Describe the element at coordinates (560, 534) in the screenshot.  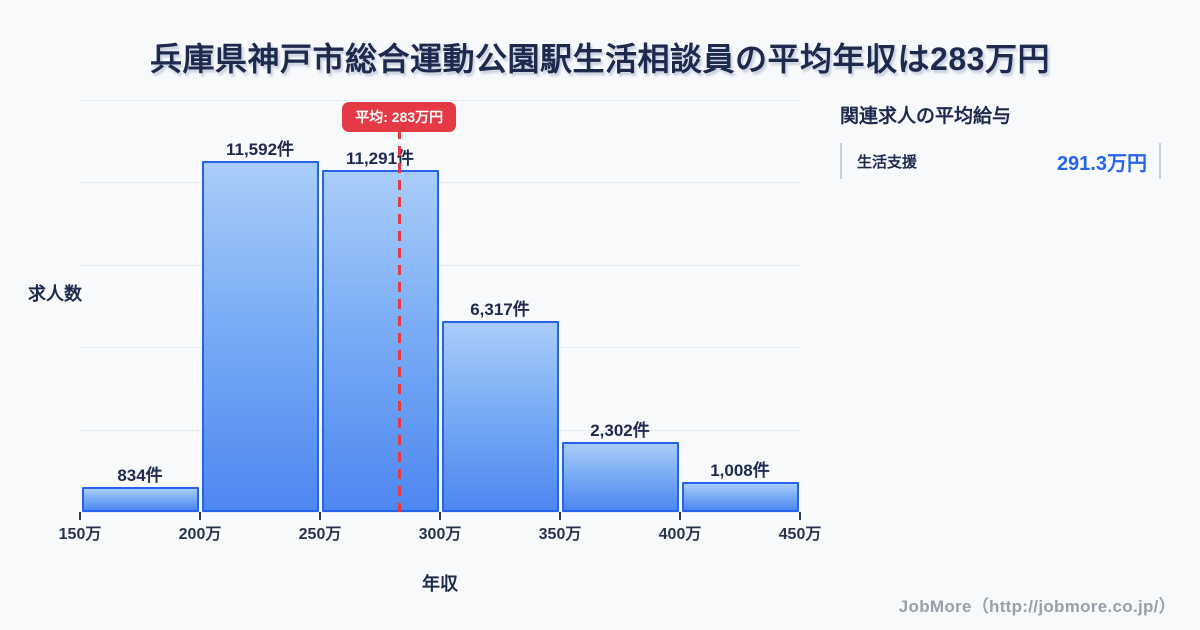
I see `x-axis-tick-label: 350万` at that location.